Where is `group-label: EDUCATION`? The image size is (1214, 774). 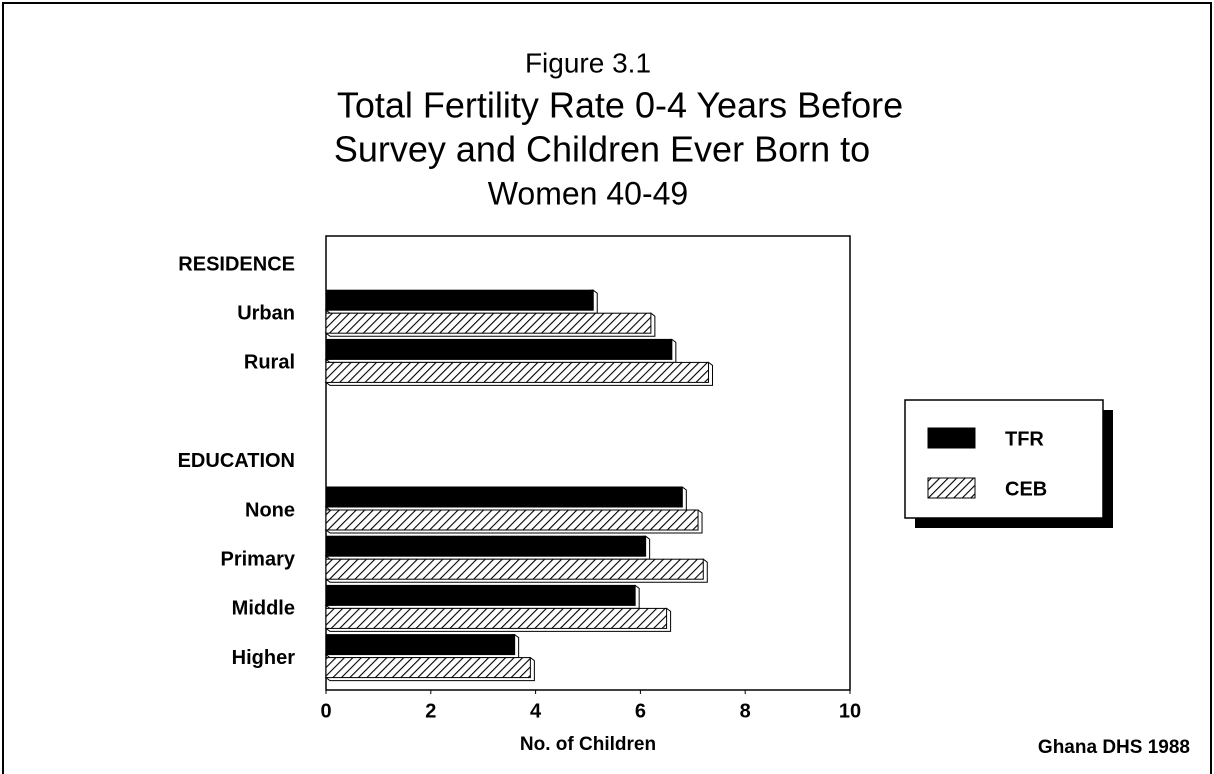 group-label: EDUCATION is located at coordinates (236, 461).